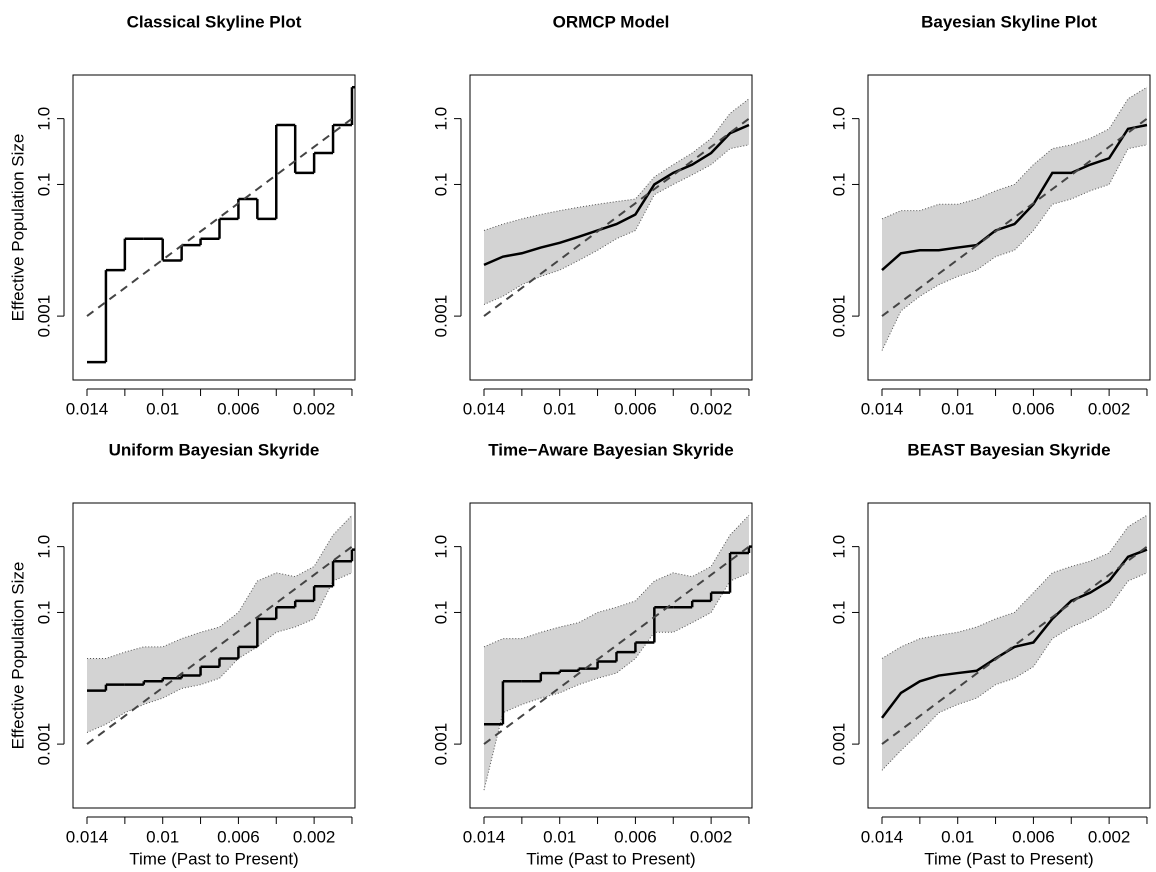 The width and height of the screenshot is (1156, 872). I want to click on panel-title: Classical Skyline Plot, so click(214, 21).